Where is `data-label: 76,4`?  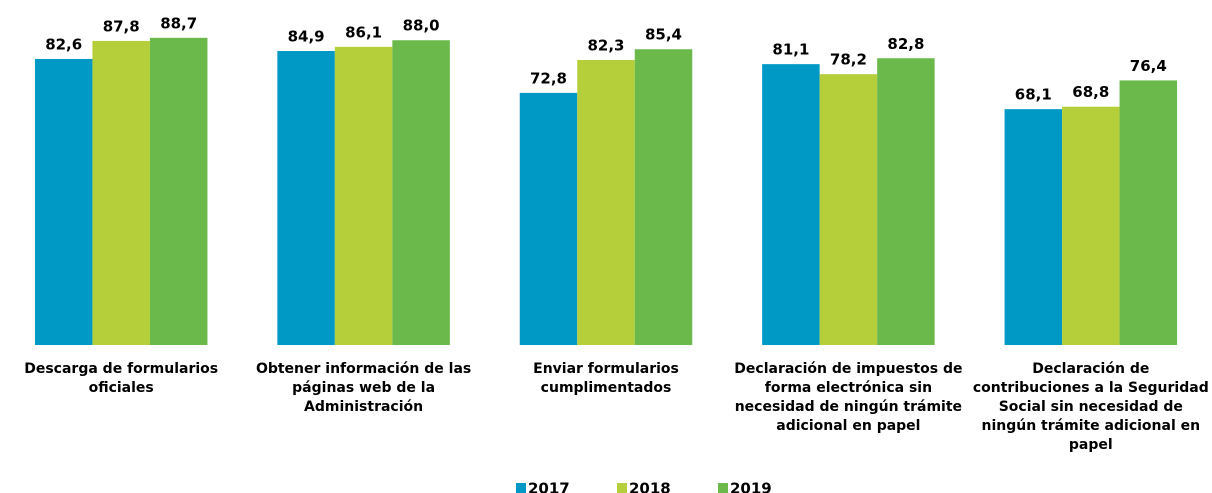
data-label: 76,4 is located at coordinates (1148, 66).